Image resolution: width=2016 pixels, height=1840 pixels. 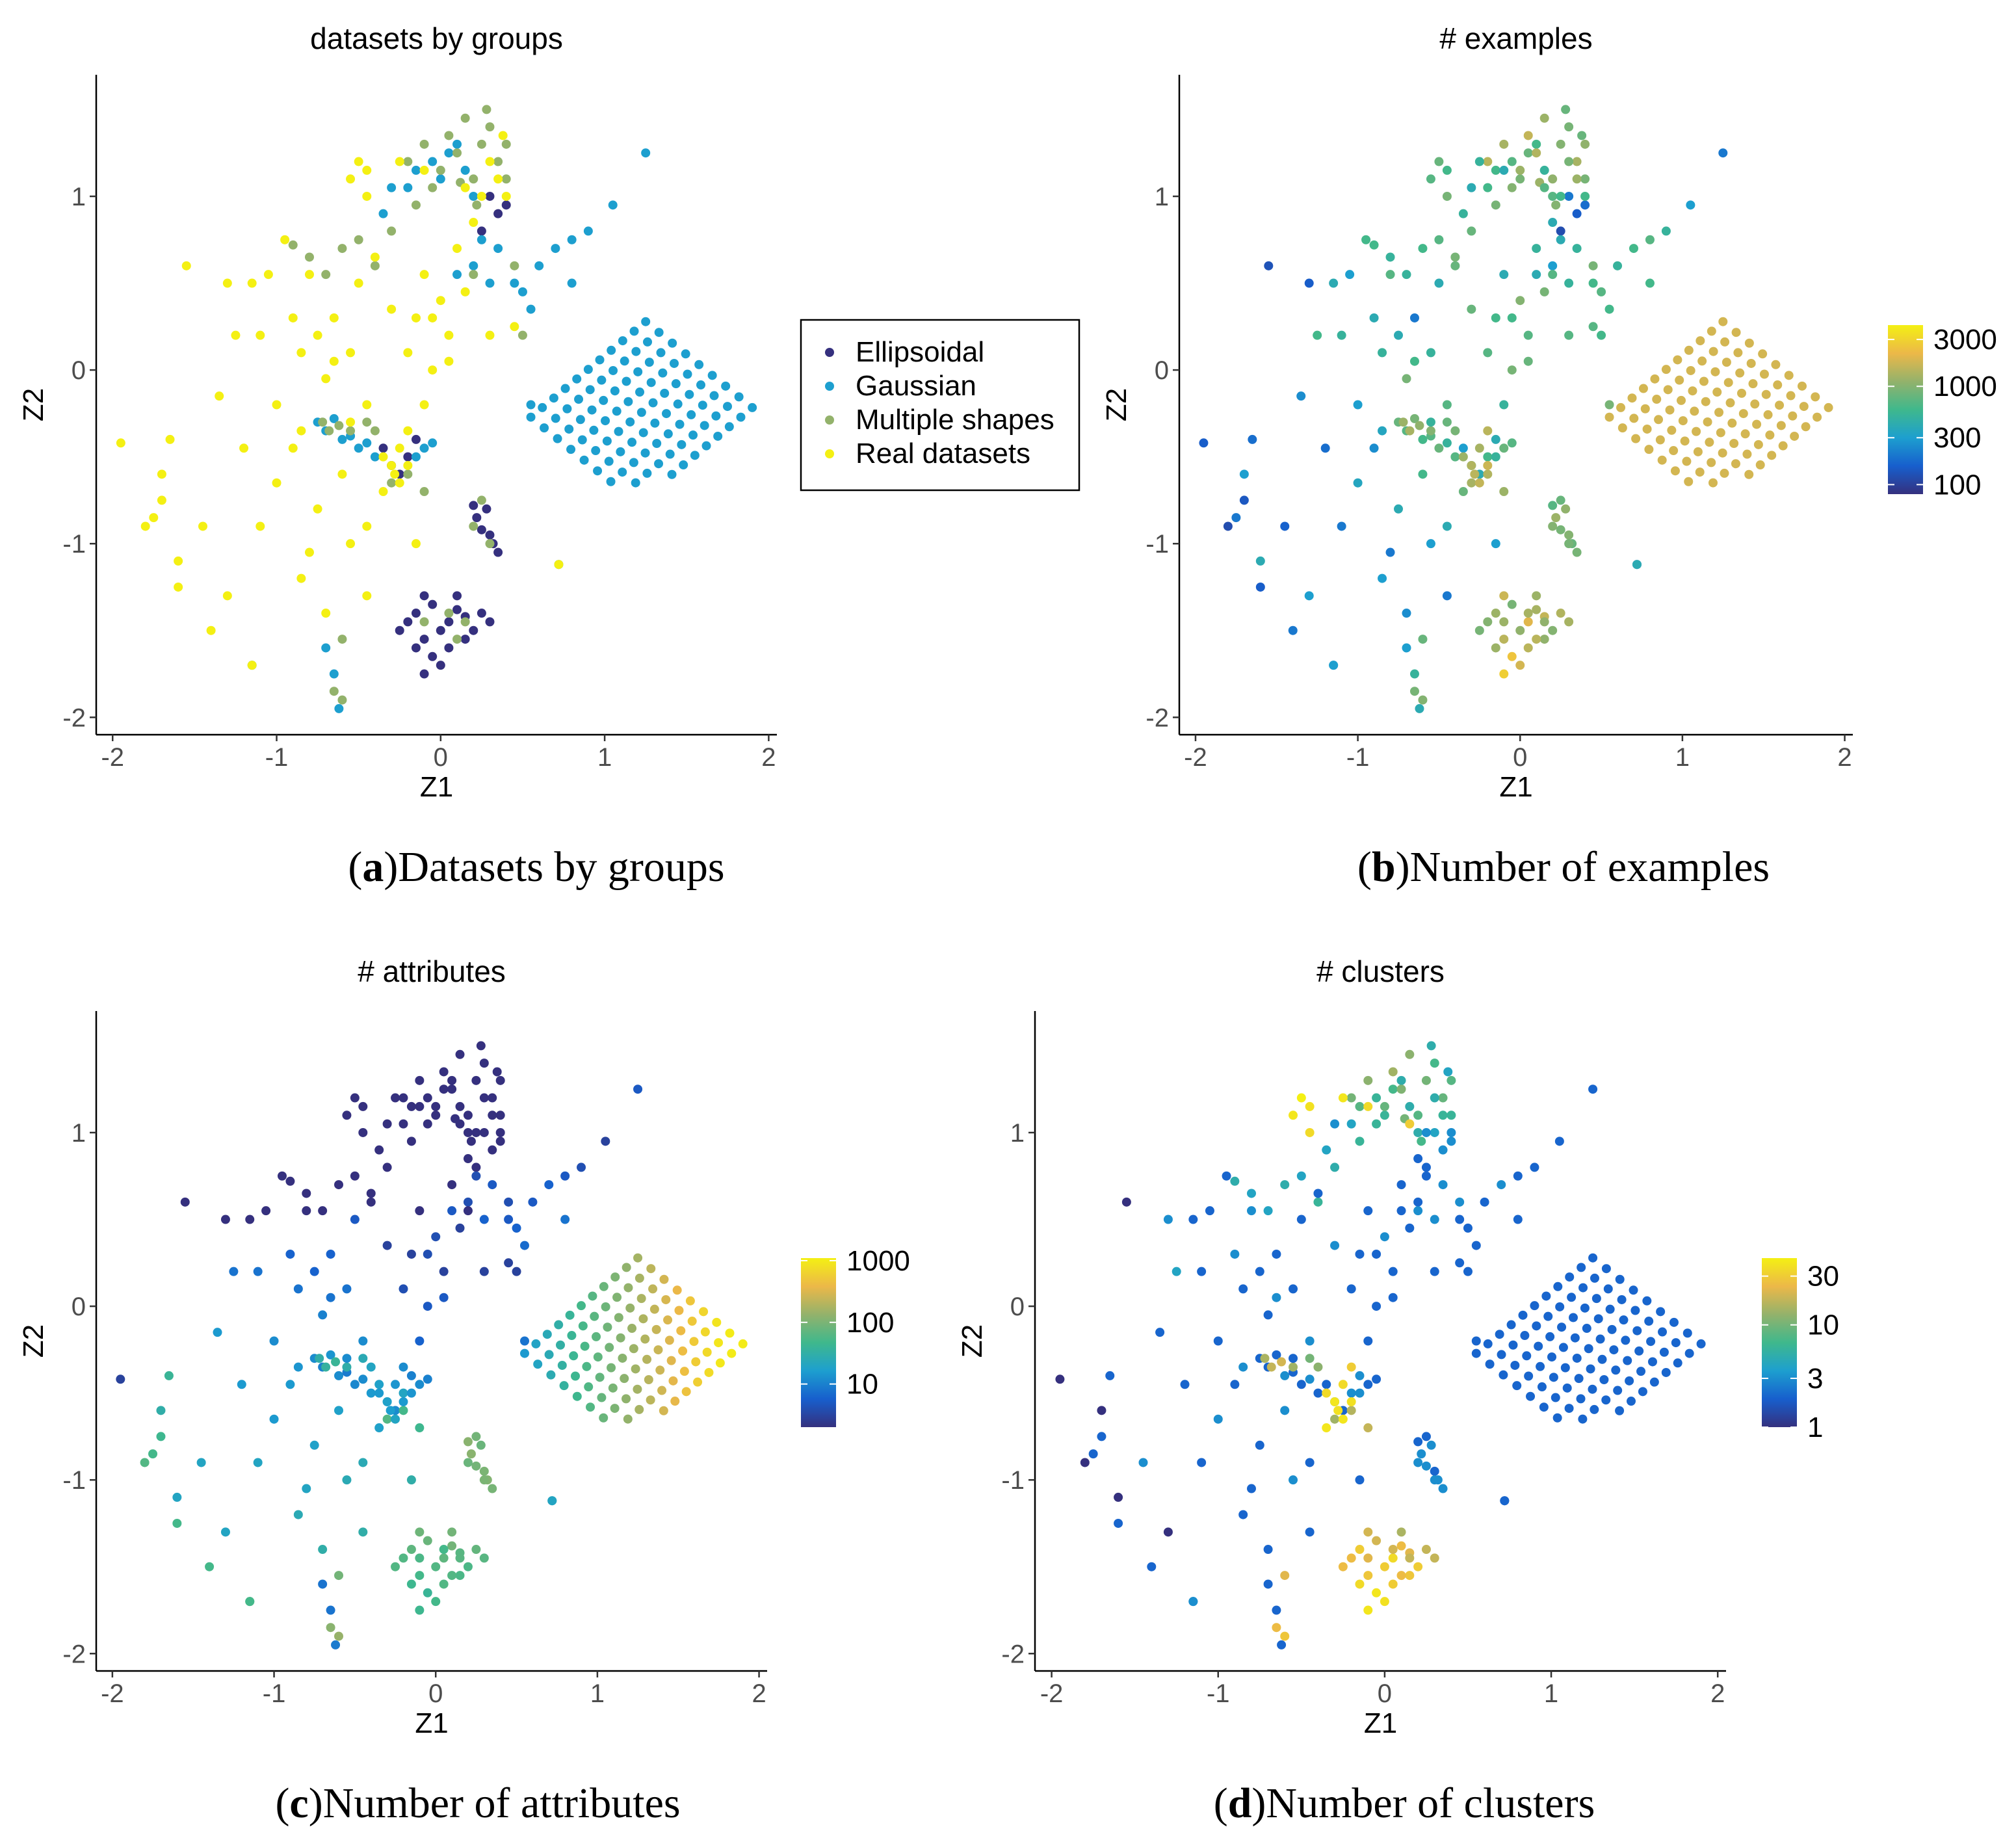 I want to click on x-tick-label: -2, so click(x=1052, y=1693).